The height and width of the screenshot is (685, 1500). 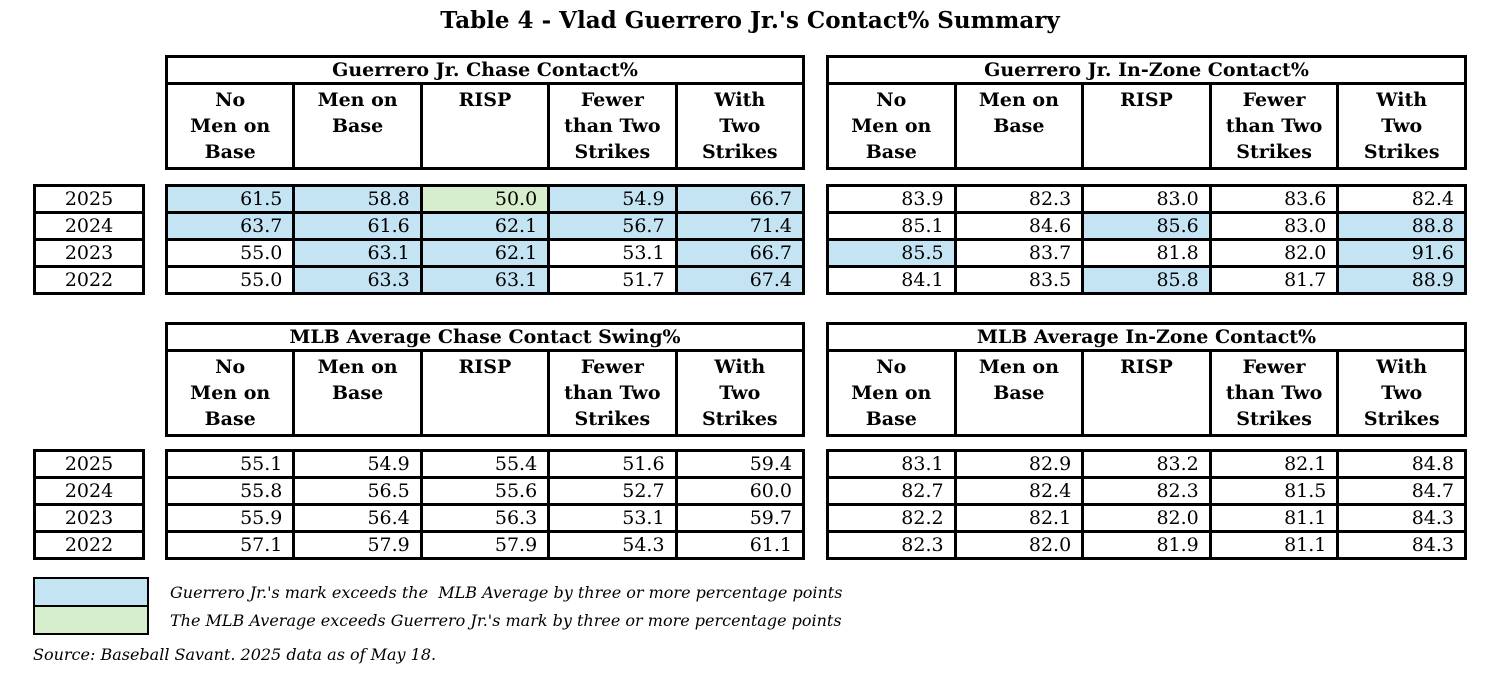 I want to click on data-cell: 81.8, so click(x=1146, y=253).